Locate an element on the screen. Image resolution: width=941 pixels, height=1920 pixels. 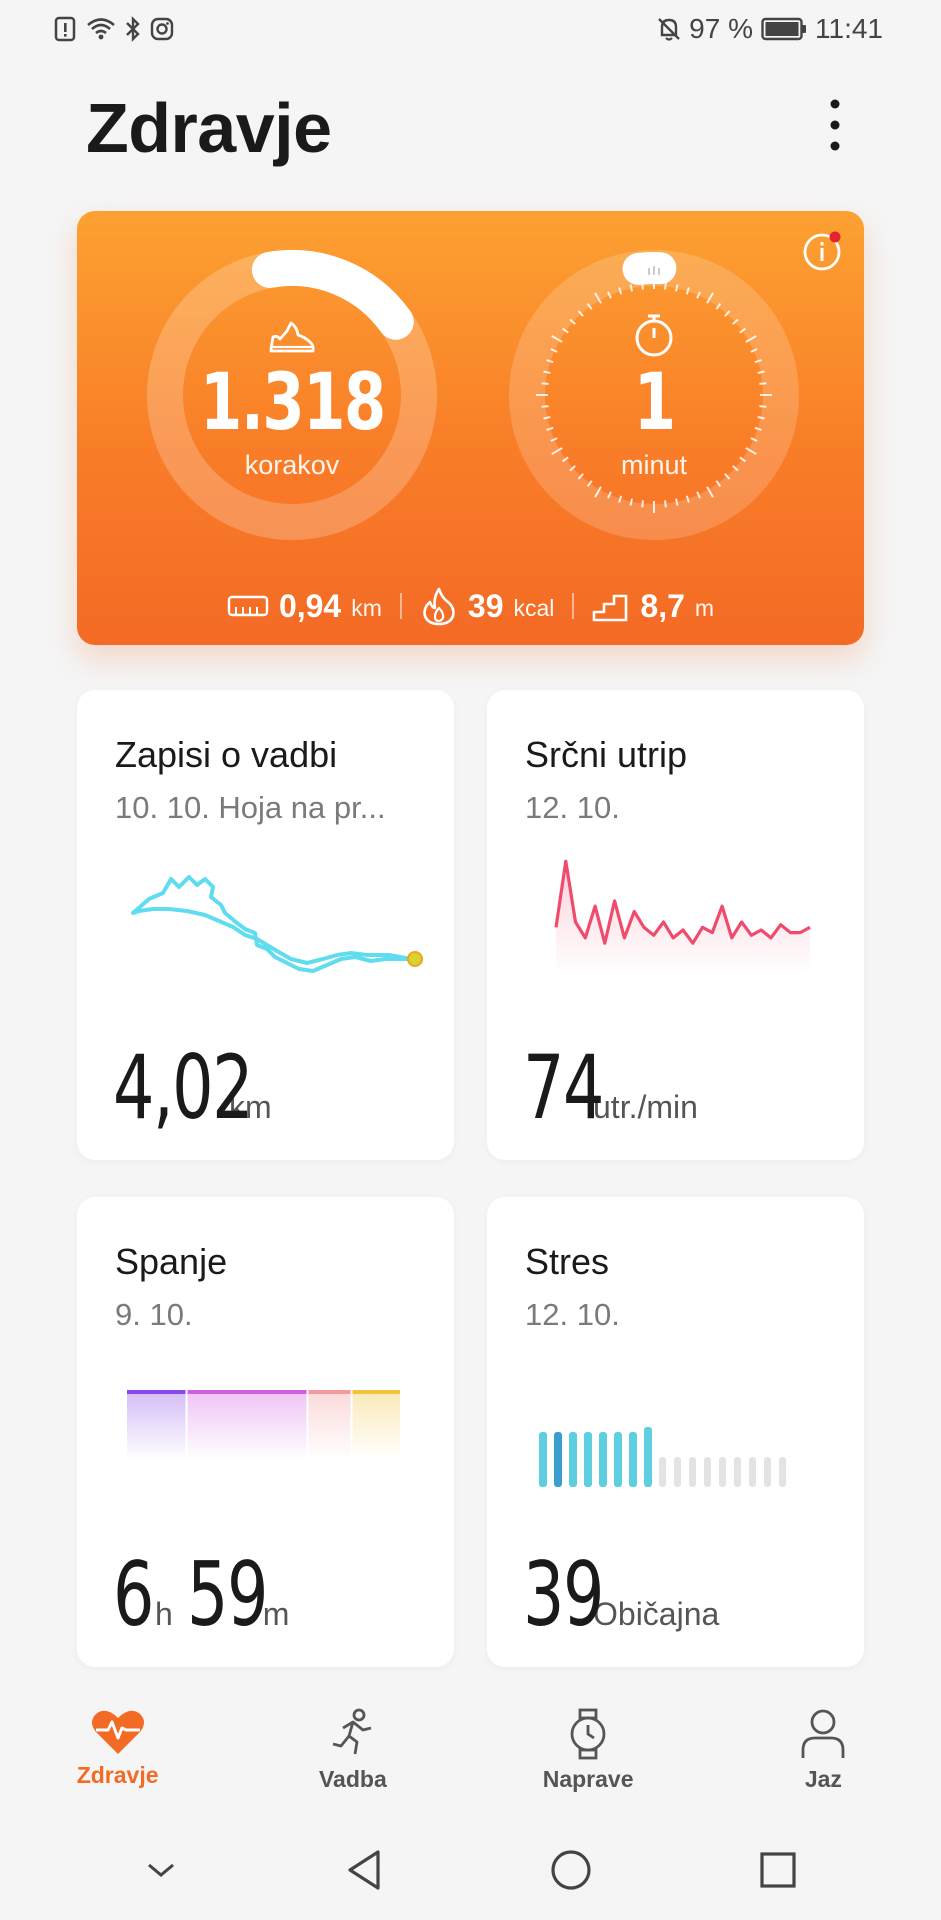
minutes-ring is located at coordinates (654, 395).